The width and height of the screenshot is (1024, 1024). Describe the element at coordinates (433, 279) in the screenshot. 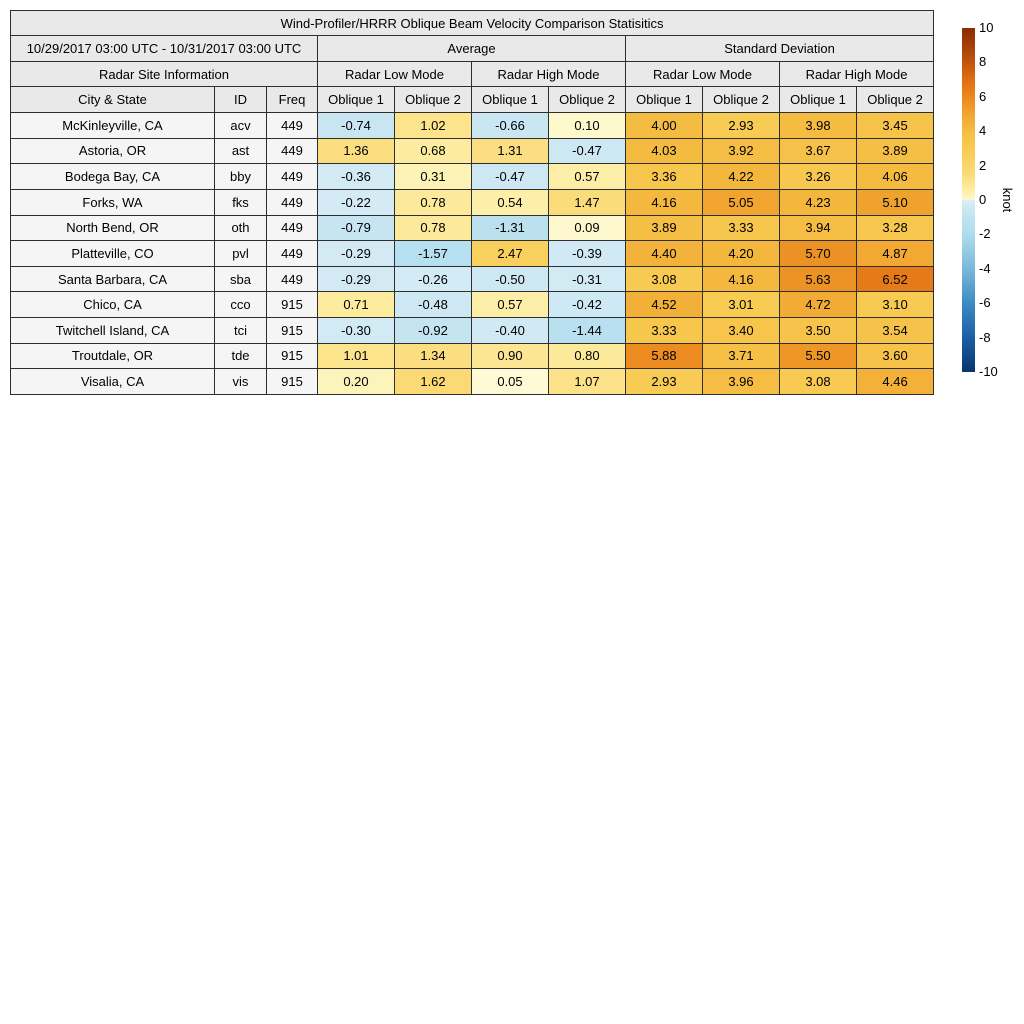

I see `heatmap-cell: -0.26` at that location.